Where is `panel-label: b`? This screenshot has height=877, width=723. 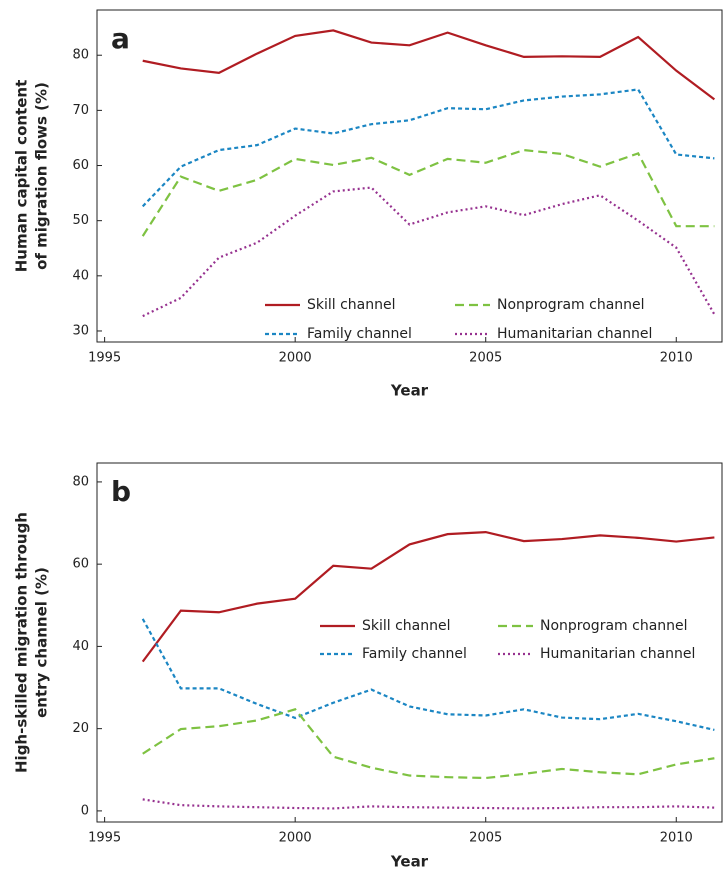
panel-label: b is located at coordinates (121, 491).